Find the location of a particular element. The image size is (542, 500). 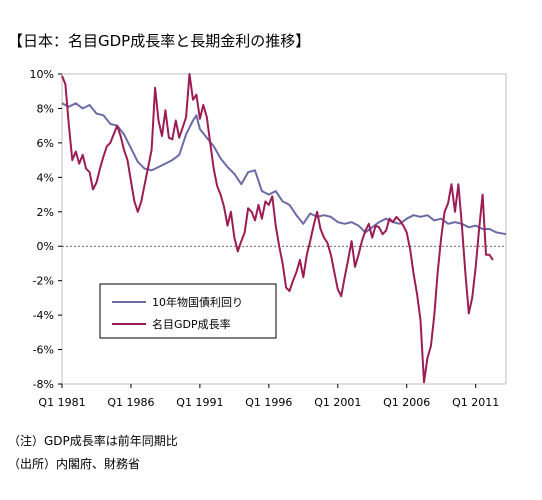

y-axis: -8% -6% -4% -2% 0% 2% 4% 6% 8% 10% is located at coordinates (46, 229).